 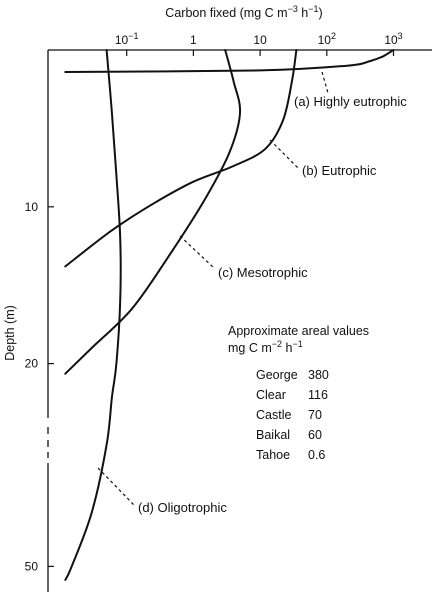 What do you see at coordinates (265, 347) in the screenshot?
I see `areal-values-units: mg C m−2 h−1` at bounding box center [265, 347].